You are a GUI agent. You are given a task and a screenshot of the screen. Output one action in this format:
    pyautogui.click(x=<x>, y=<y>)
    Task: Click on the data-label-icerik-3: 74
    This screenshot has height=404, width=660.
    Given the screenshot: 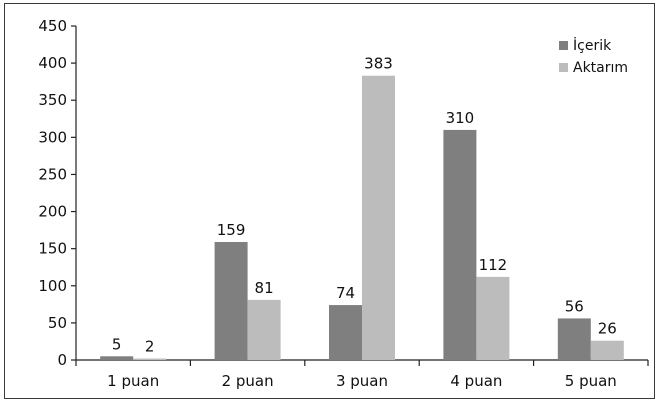 What is the action you would take?
    pyautogui.click(x=345, y=293)
    